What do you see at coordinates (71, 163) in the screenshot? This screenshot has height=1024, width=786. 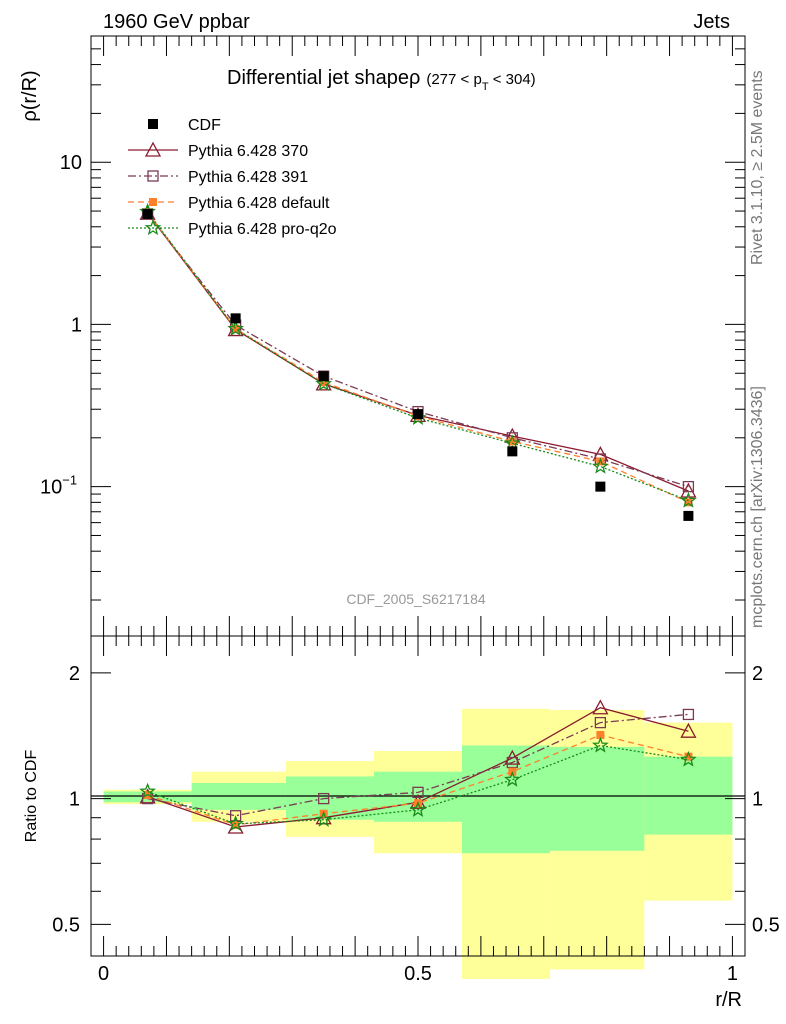 I see `main-y-tick-label: 10` at bounding box center [71, 163].